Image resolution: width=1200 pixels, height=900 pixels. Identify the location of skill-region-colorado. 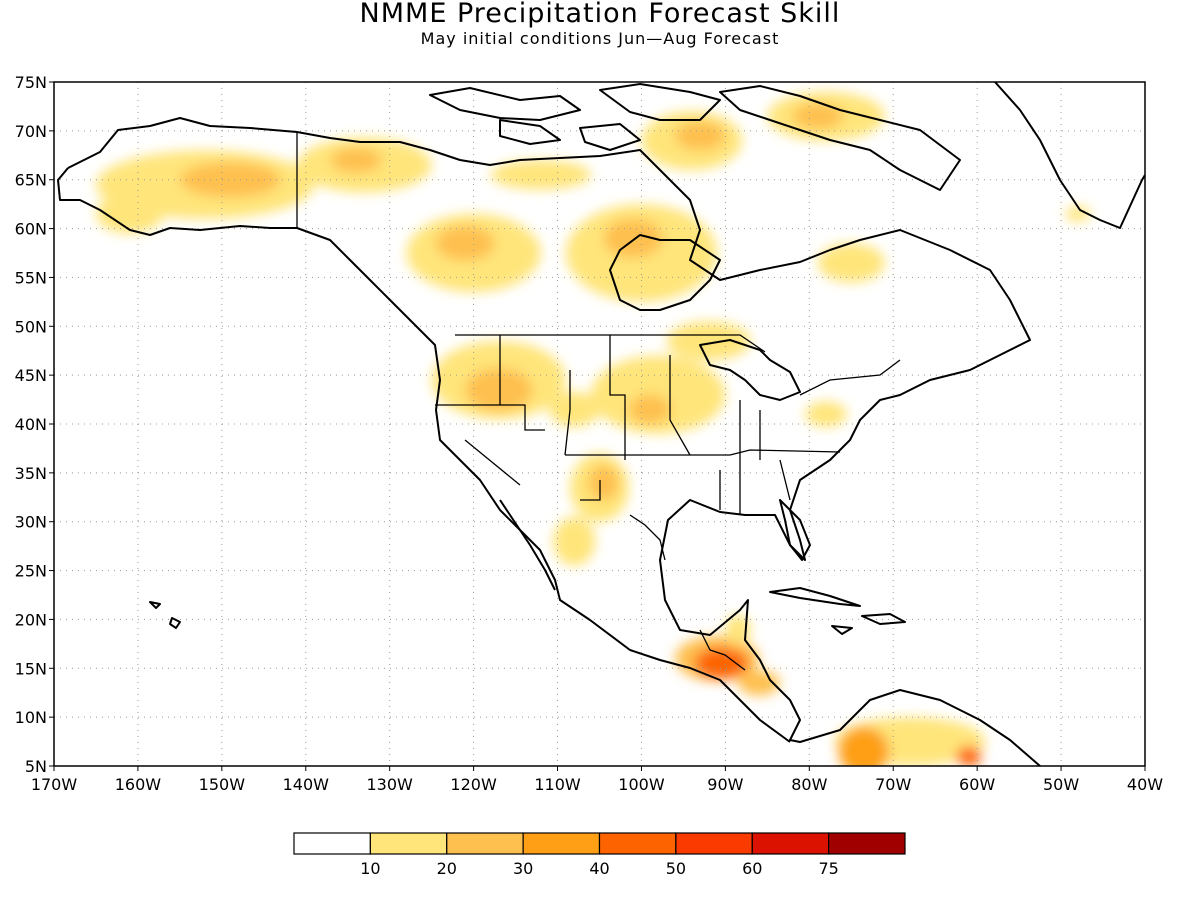
(574, 409).